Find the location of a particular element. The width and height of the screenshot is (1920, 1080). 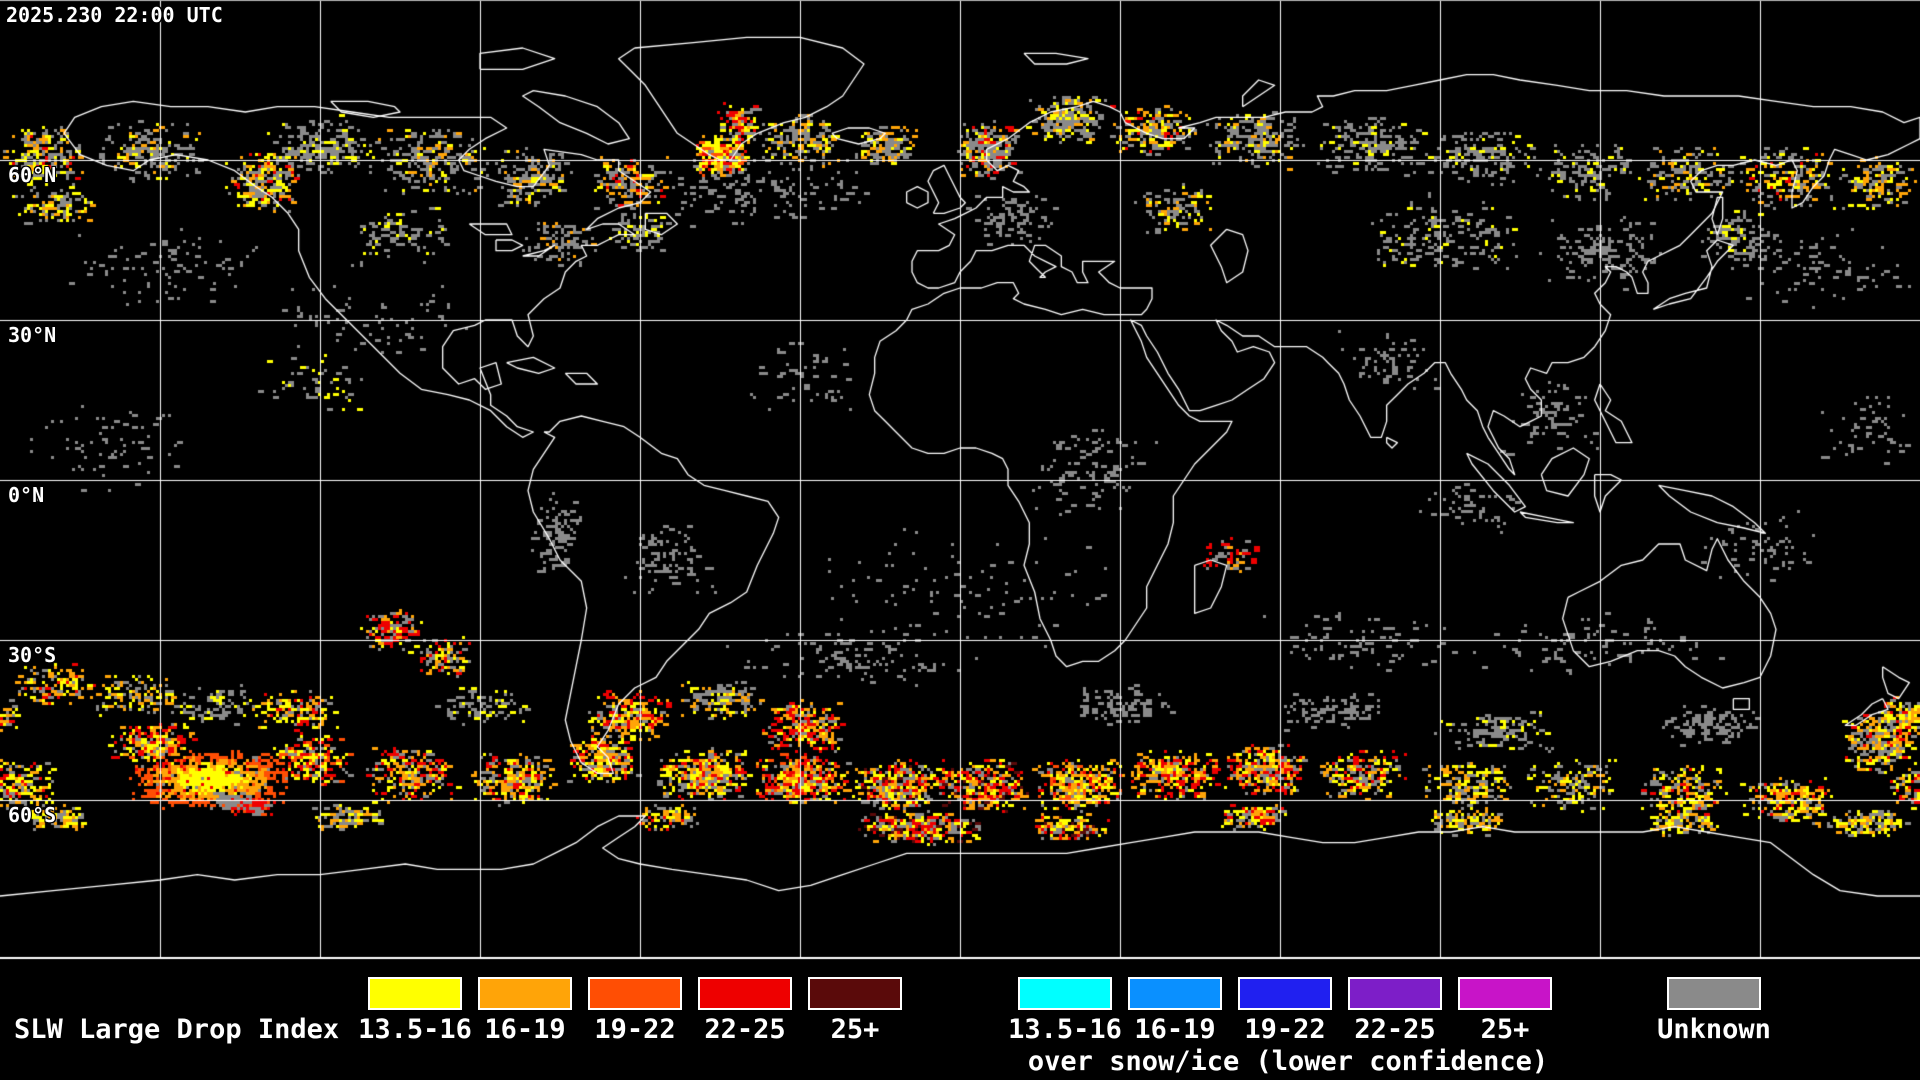

legend-unknown-label: Unknown is located at coordinates (1714, 1029).